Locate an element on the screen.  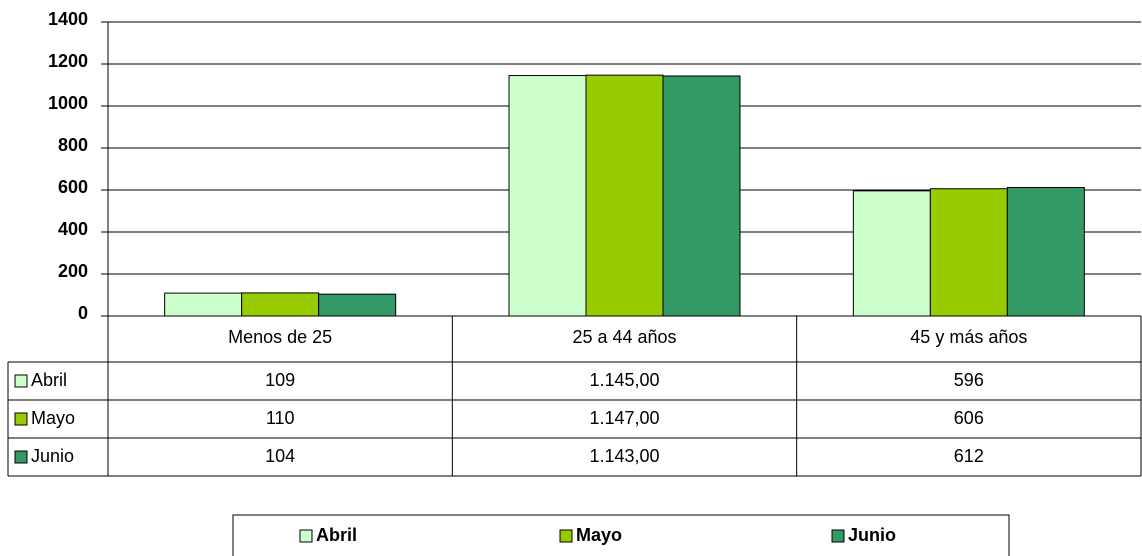
table-cell: 612 is located at coordinates (969, 456).